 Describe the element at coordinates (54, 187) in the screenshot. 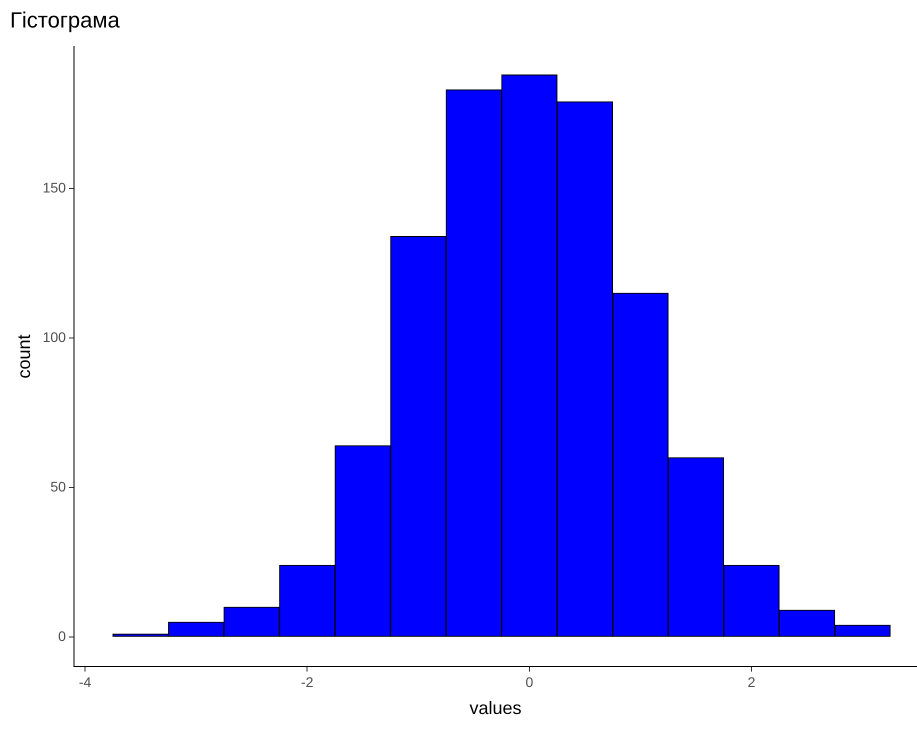

I see `y-tick-label: 150` at that location.